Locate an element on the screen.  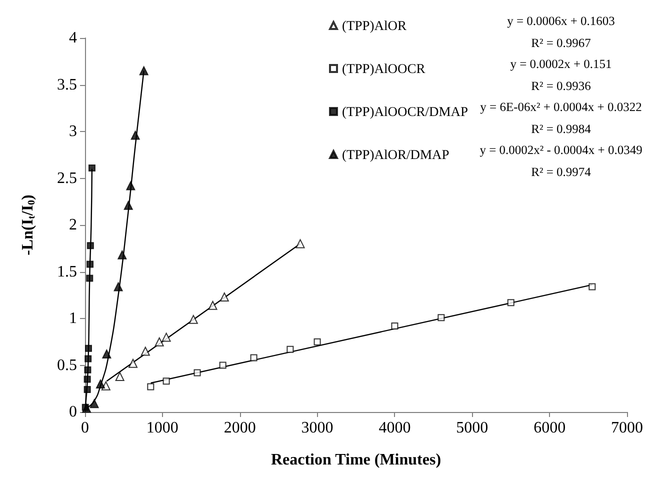
y-tick-label: 2.5 is located at coordinates (67, 178).